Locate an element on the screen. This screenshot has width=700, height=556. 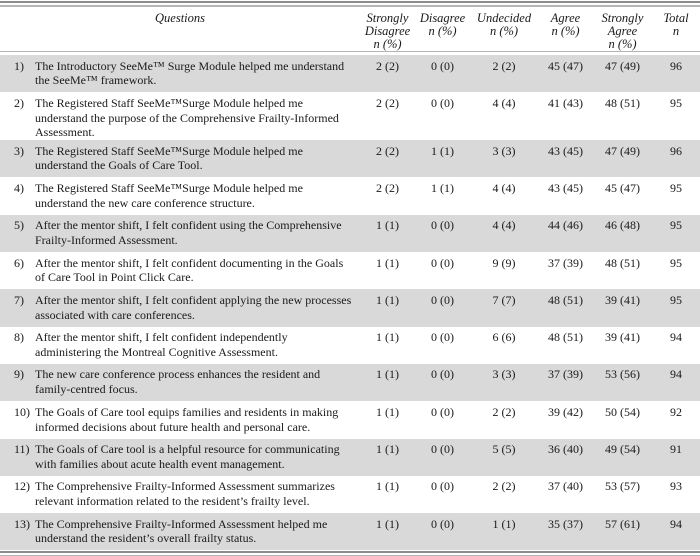
question-number: 13) is located at coordinates (22, 523).